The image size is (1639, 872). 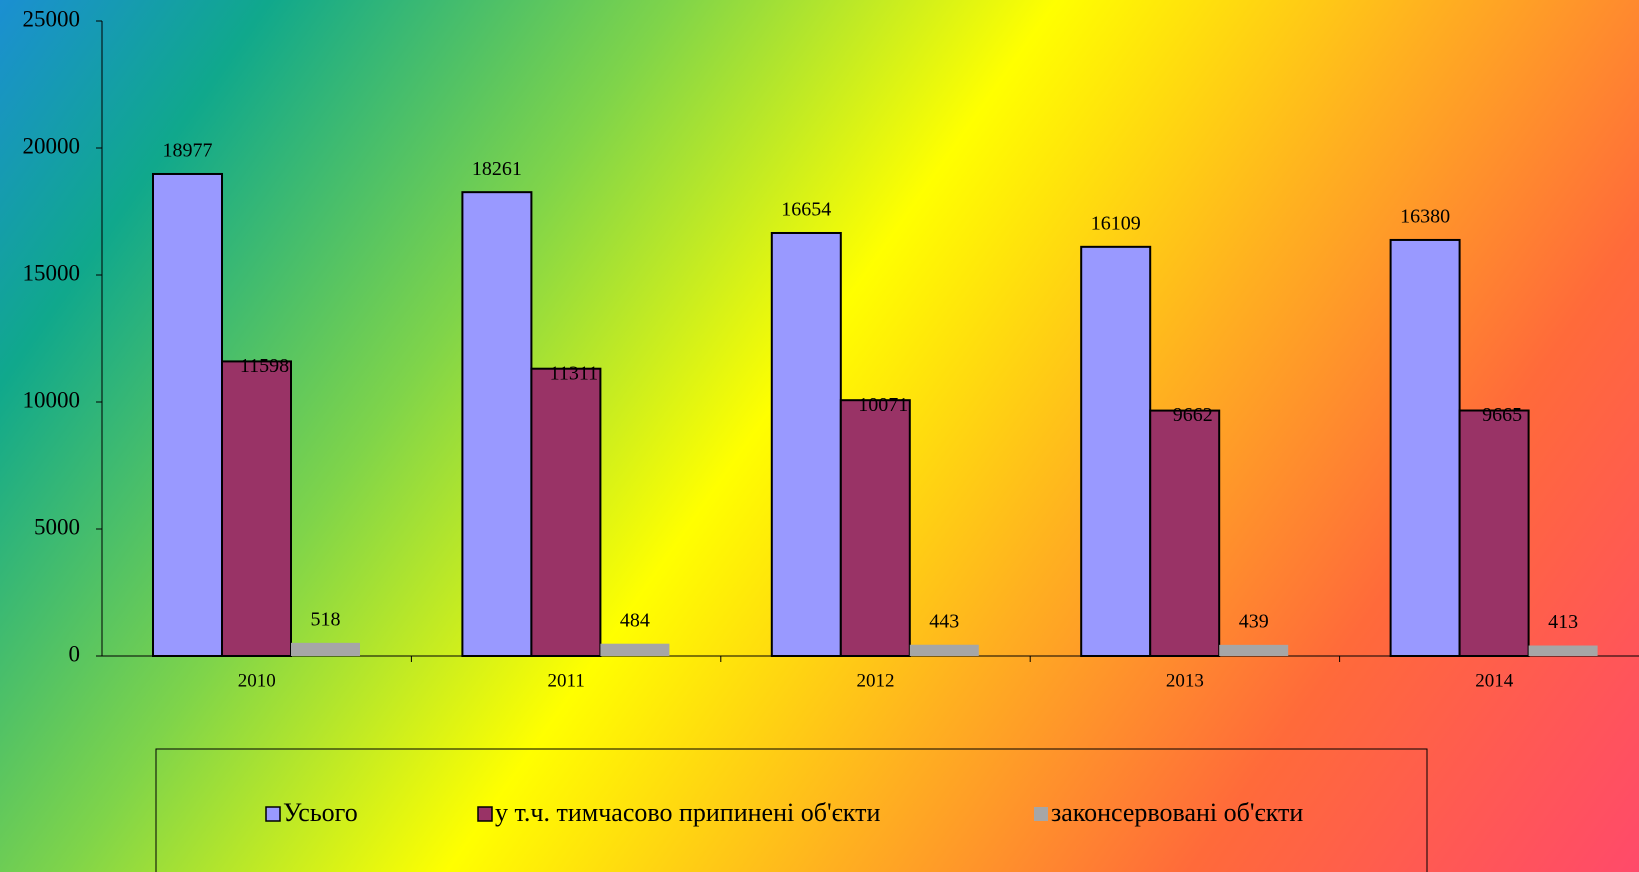 What do you see at coordinates (806, 210) in the screenshot?
I see `value-label: 16654` at bounding box center [806, 210].